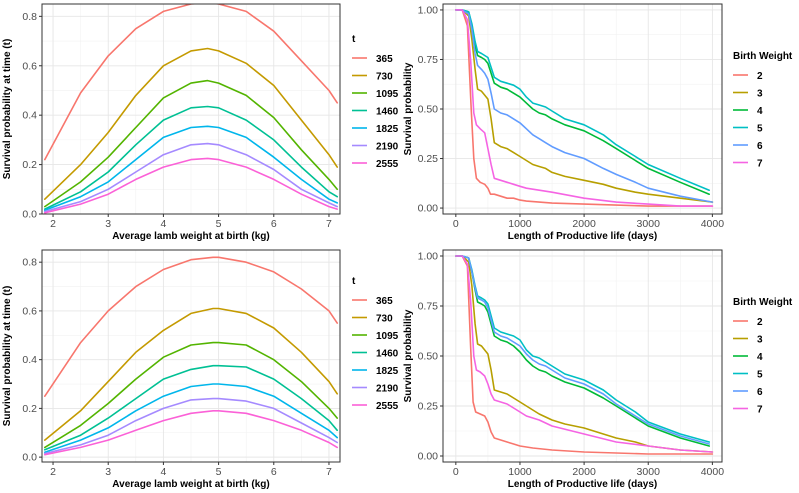 The width and height of the screenshot is (799, 493). I want to click on legend-item-6: 6, so click(748, 146).